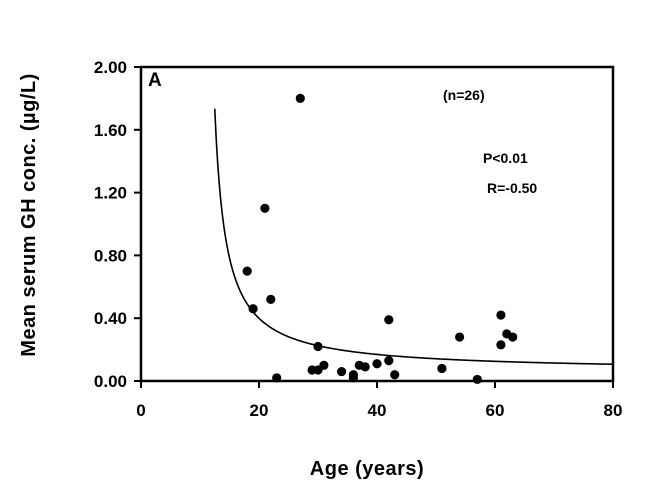 The width and height of the screenshot is (656, 498). What do you see at coordinates (512, 188) in the screenshot?
I see `annotation-r-value: R=-0.50` at bounding box center [512, 188].